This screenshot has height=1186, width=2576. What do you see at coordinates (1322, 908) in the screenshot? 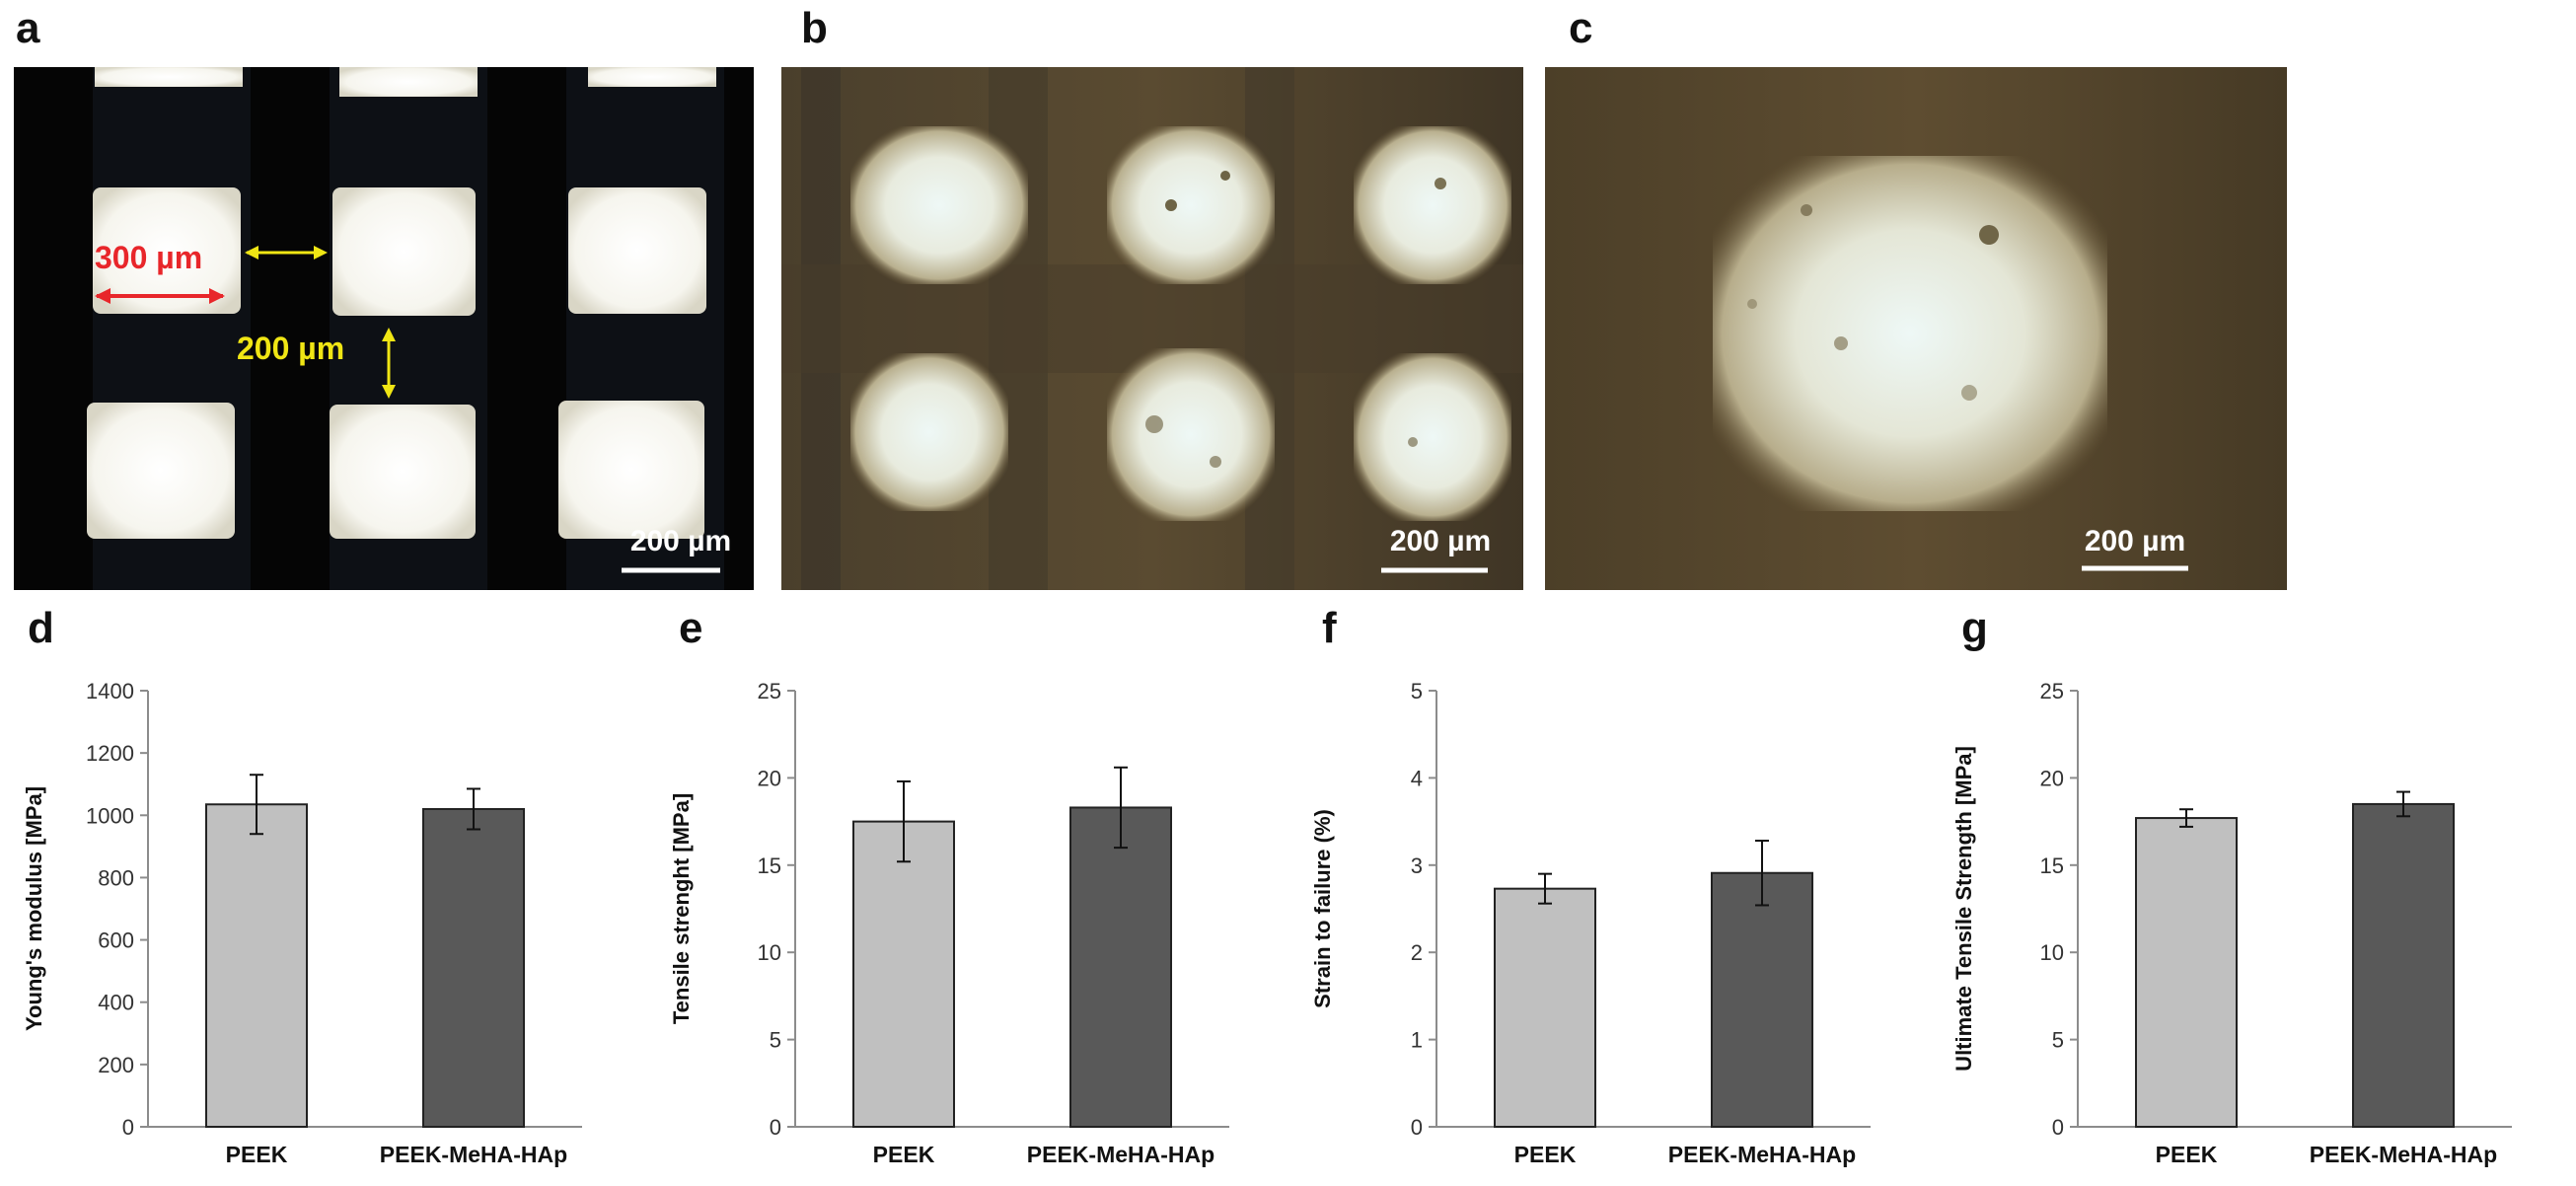
I see `y-axis-label: Strain to failure (%)` at bounding box center [1322, 908].